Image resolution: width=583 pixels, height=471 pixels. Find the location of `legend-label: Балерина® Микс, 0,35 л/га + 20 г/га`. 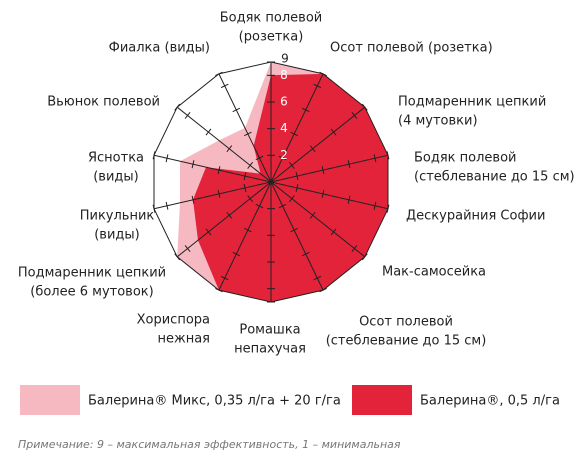

legend-label: Балерина® Микс, 0,35 л/га + 20 г/га is located at coordinates (214, 401).